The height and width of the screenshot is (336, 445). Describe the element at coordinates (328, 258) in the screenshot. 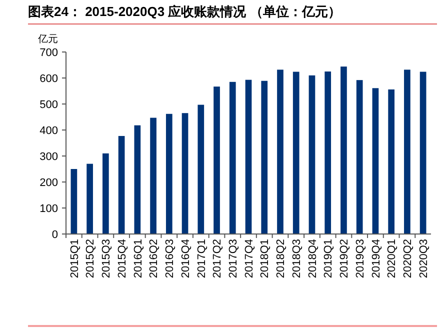

I see `x-tick-label: 2019Q1` at that location.